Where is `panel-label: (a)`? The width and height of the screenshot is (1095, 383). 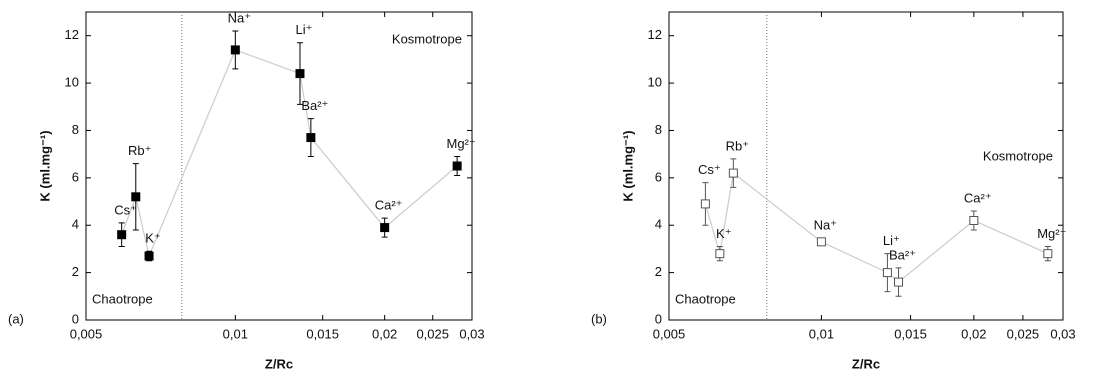 panel-label: (a) is located at coordinates (16, 318).